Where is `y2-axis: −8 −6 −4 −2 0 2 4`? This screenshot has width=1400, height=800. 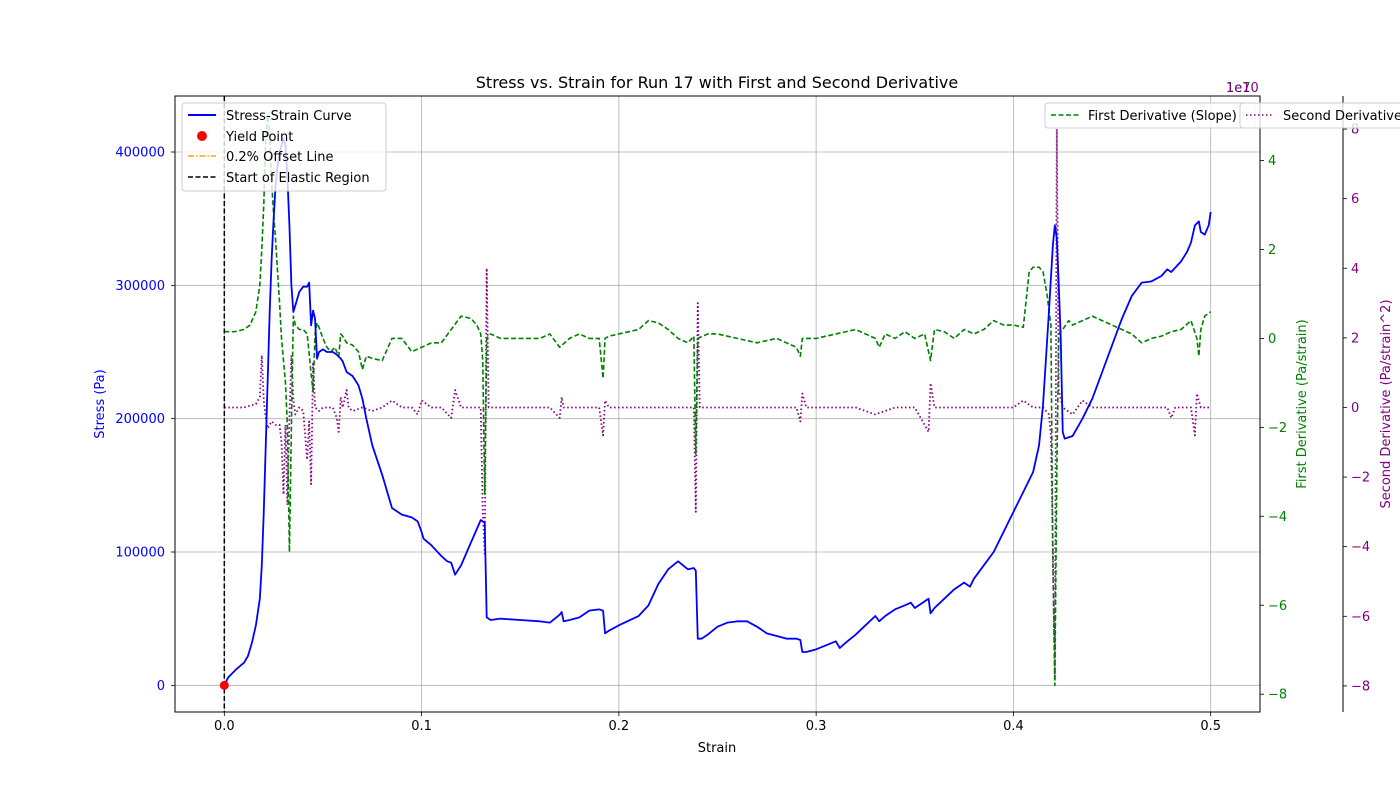
y2-axis: −8 −6 −4 −2 0 2 4 is located at coordinates (1273, 428).